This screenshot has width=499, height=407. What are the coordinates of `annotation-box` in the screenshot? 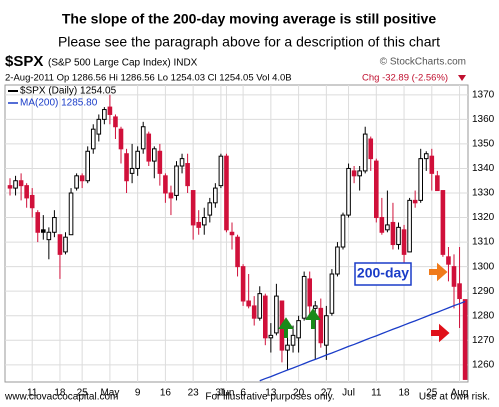 It's located at (383, 274).